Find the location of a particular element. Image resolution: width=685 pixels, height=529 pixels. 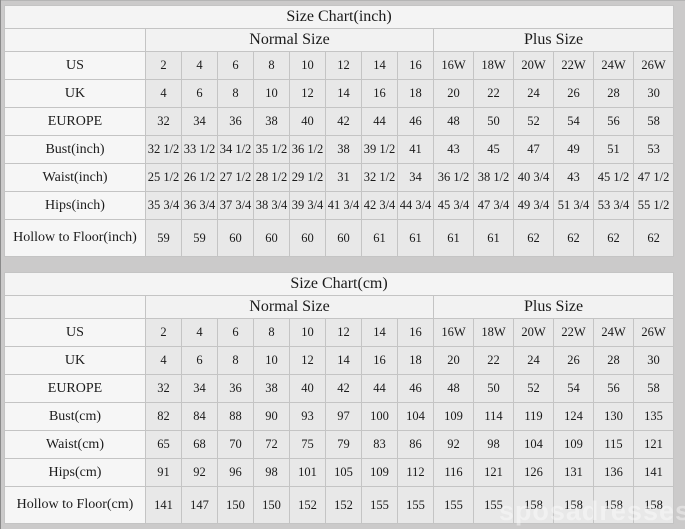

size-cell: 45 is located at coordinates (493, 149).